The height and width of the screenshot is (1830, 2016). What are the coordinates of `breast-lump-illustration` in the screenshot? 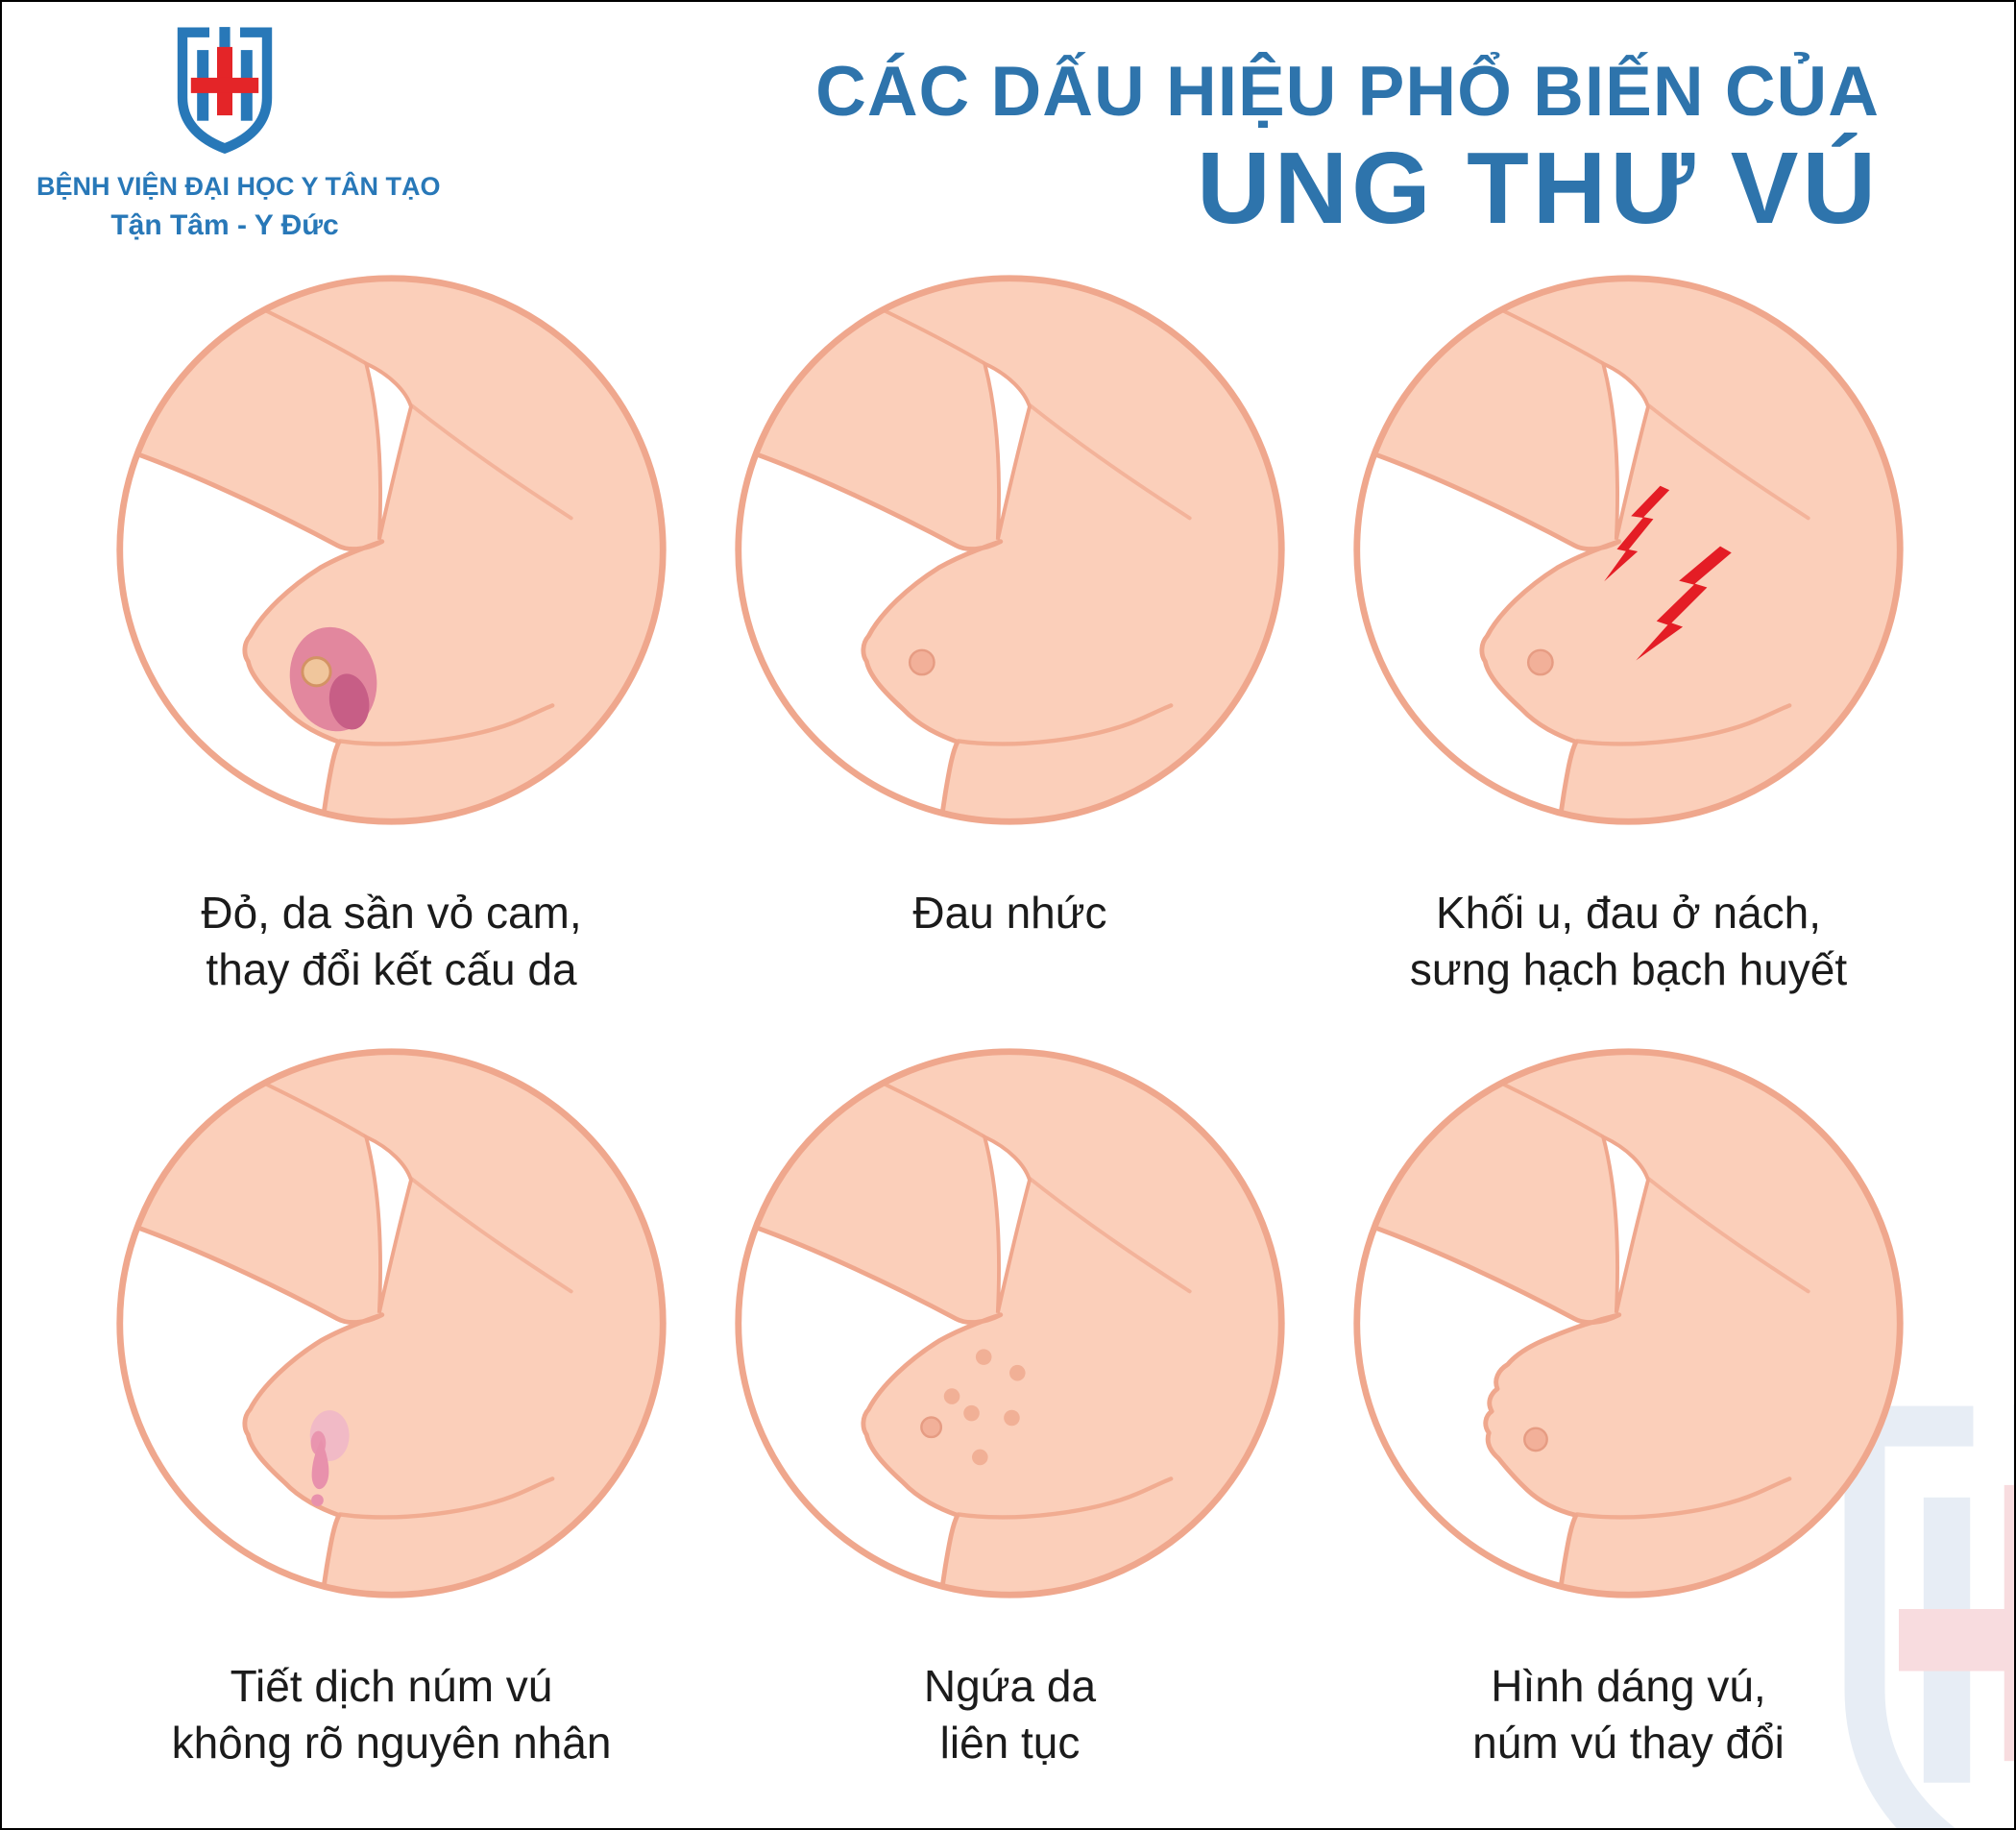 It's located at (1628, 550).